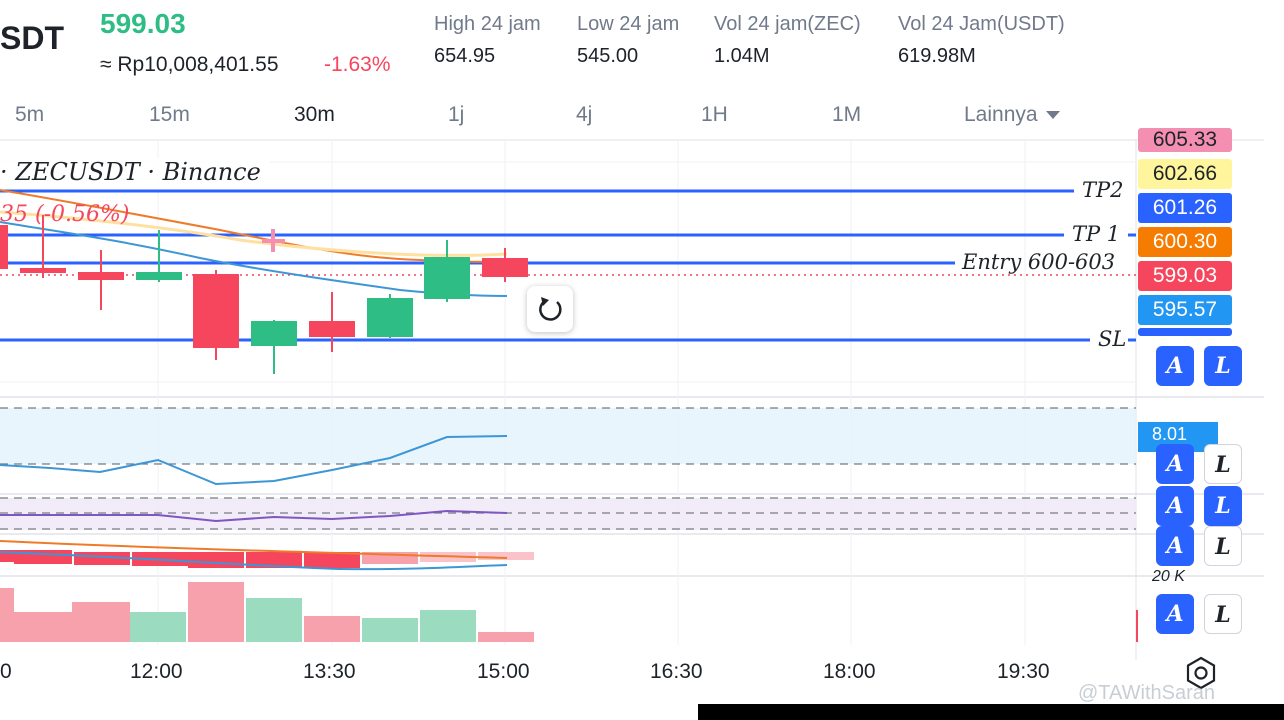  Describe the element at coordinates (156, 671) in the screenshot. I see `x-axis-label: 12:00` at that location.